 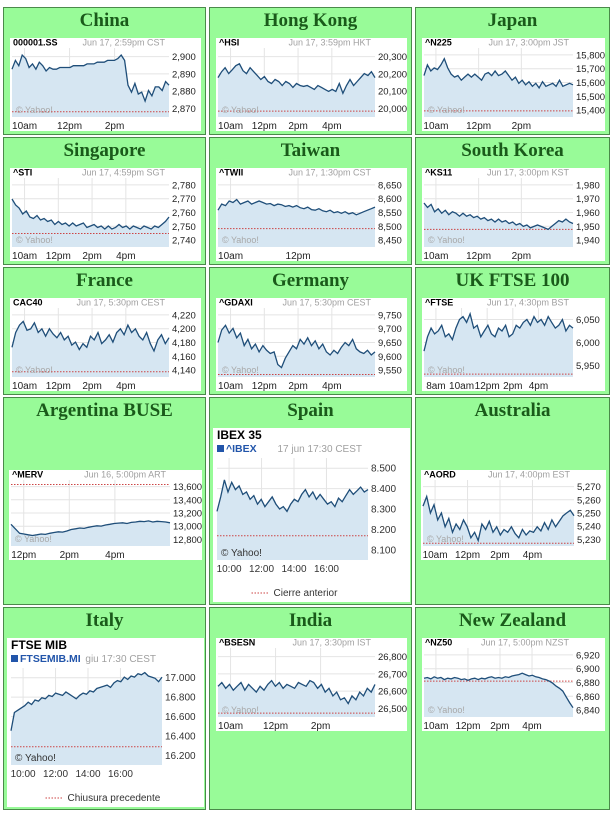 I want to click on symbol-label: ^AORD, so click(x=440, y=475).